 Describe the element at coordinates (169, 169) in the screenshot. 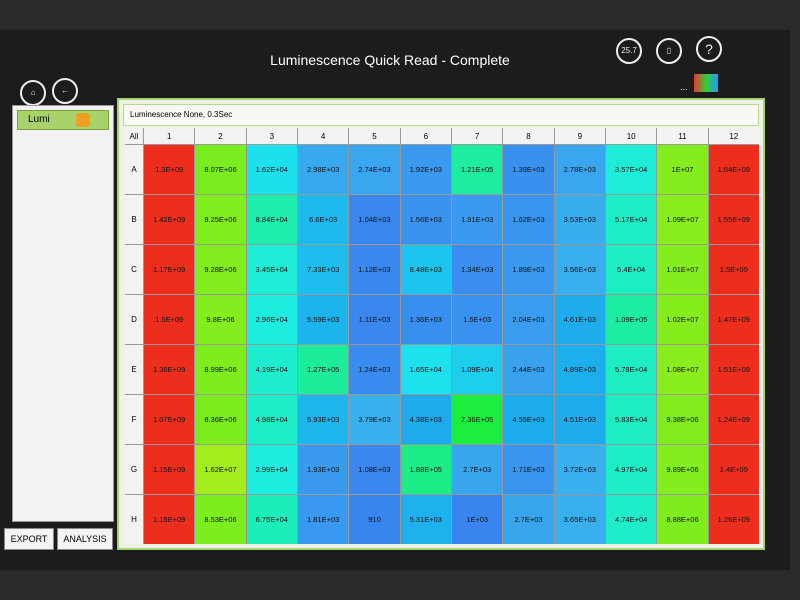

I see `well: 1.3E+09` at that location.